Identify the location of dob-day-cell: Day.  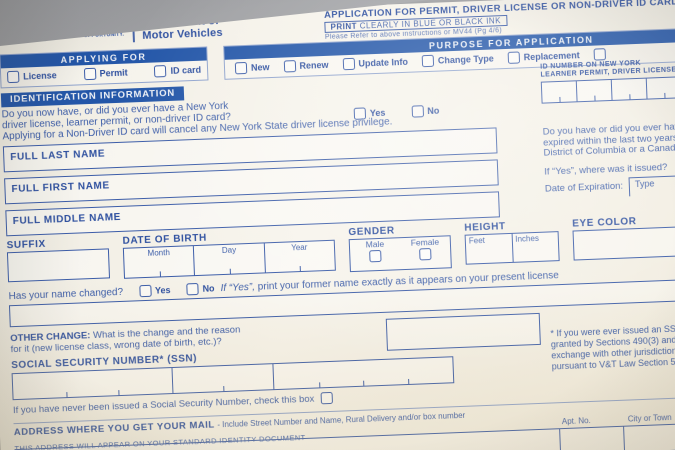
(229, 259).